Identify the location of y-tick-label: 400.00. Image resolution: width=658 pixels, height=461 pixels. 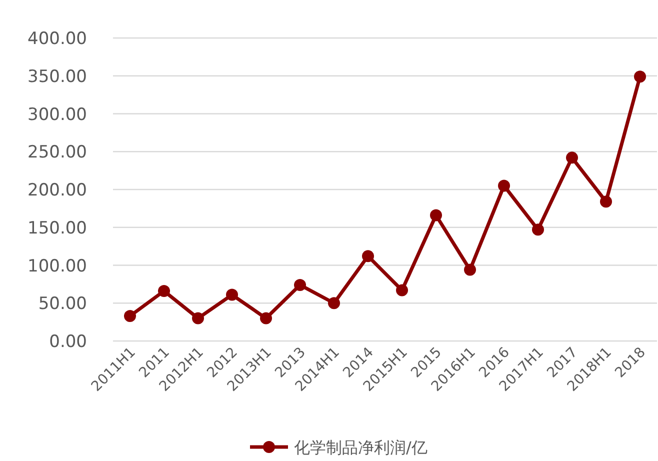
(57, 39).